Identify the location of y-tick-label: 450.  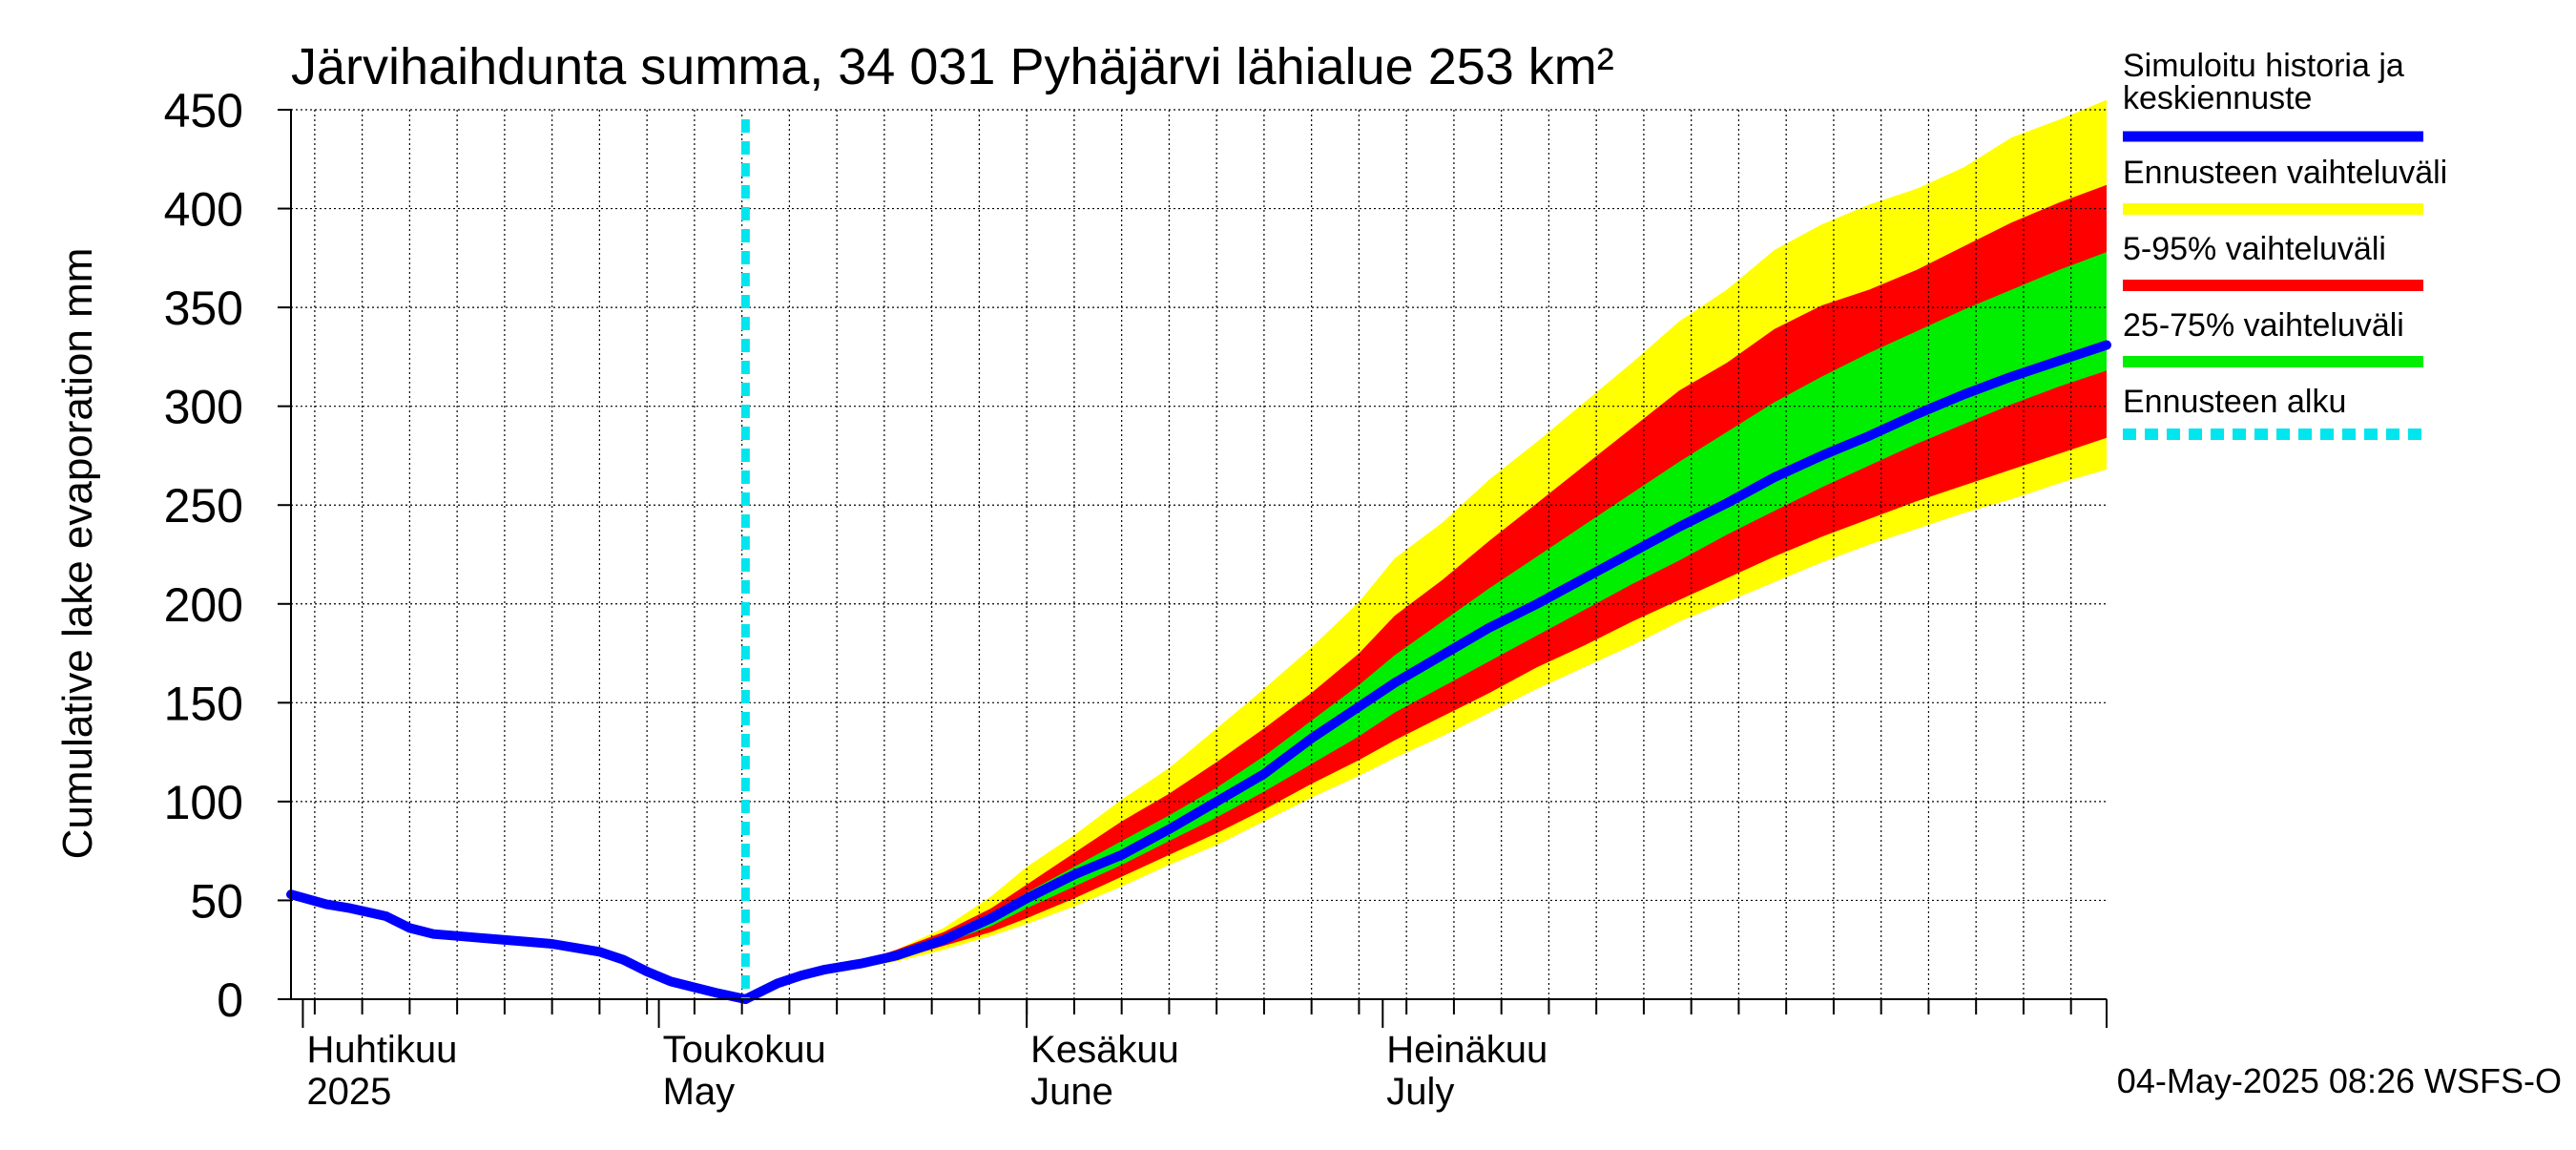
(203, 110).